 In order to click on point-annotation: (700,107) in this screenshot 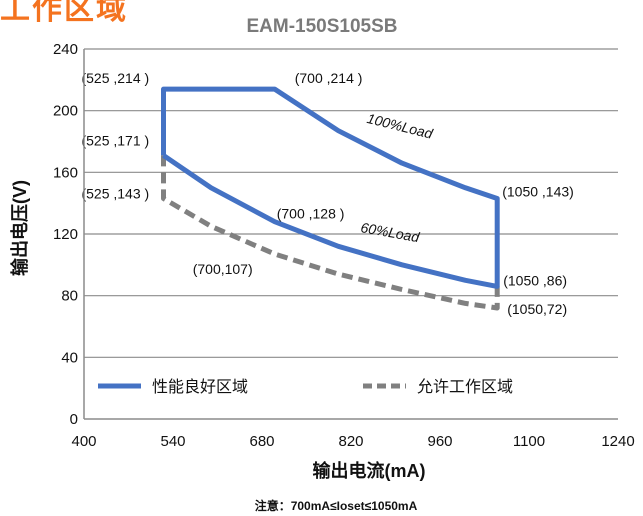, I will do `click(223, 269)`.